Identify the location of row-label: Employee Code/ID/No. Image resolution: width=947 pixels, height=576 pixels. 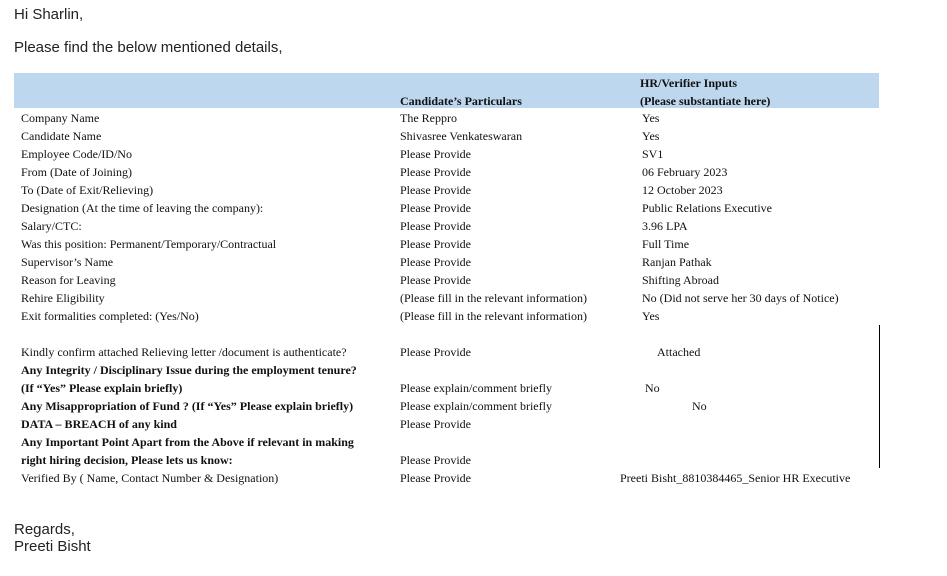
(76, 154).